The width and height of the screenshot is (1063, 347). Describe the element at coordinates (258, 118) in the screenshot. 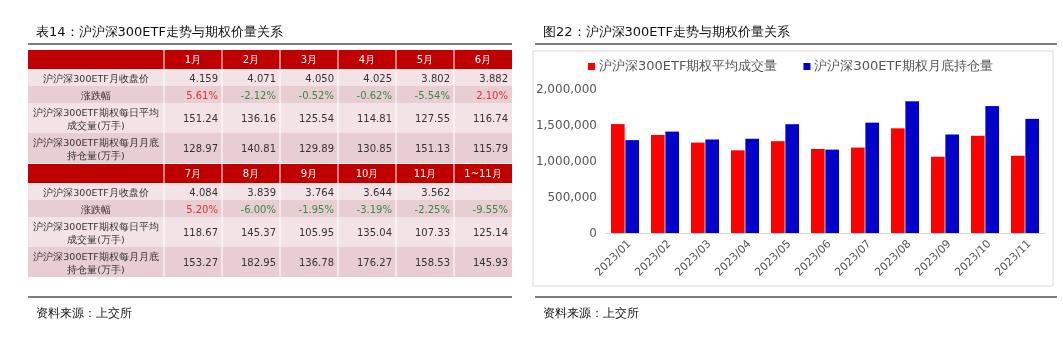

I see `data-label: 136.16` at that location.